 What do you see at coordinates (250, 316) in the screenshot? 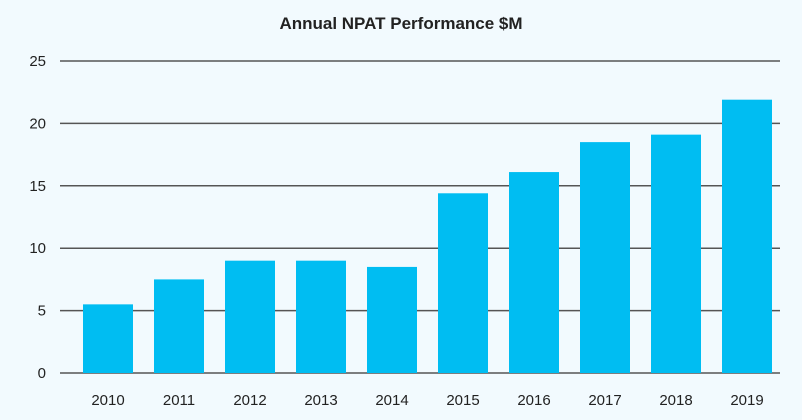
I see `bar-2012` at bounding box center [250, 316].